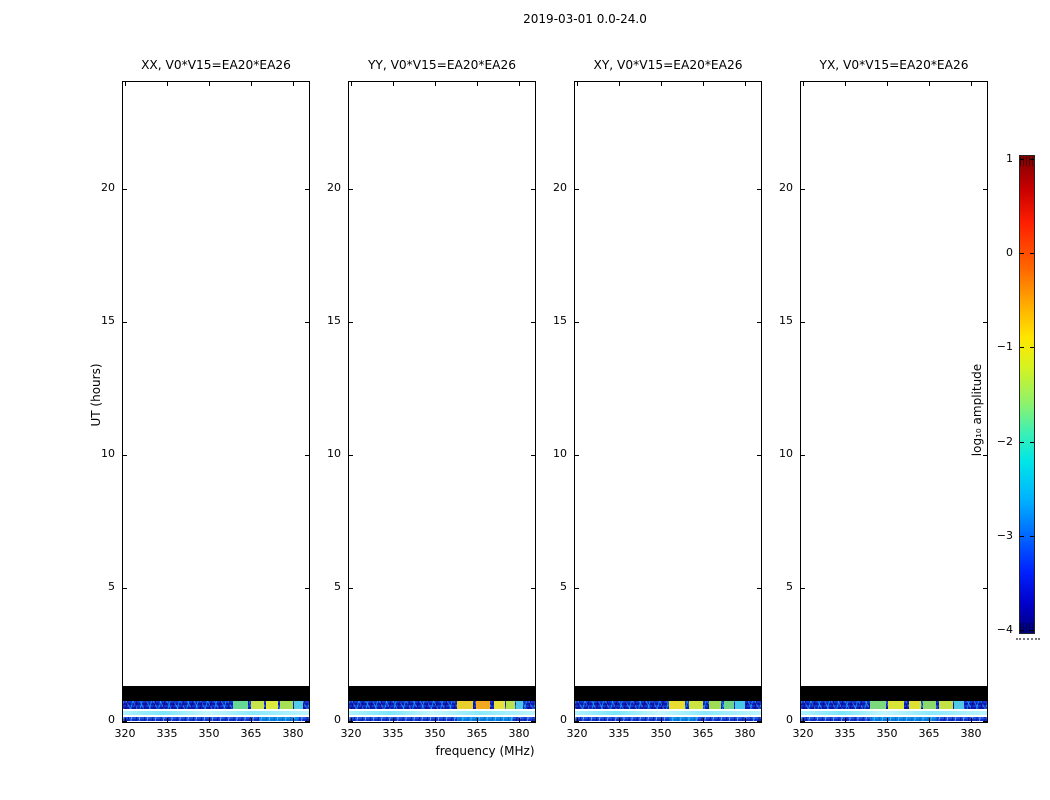 Image resolution: width=1050 pixels, height=800 pixels. What do you see at coordinates (977, 410) in the screenshot?
I see `colorbar-label: log₁₀ amplitude` at bounding box center [977, 410].